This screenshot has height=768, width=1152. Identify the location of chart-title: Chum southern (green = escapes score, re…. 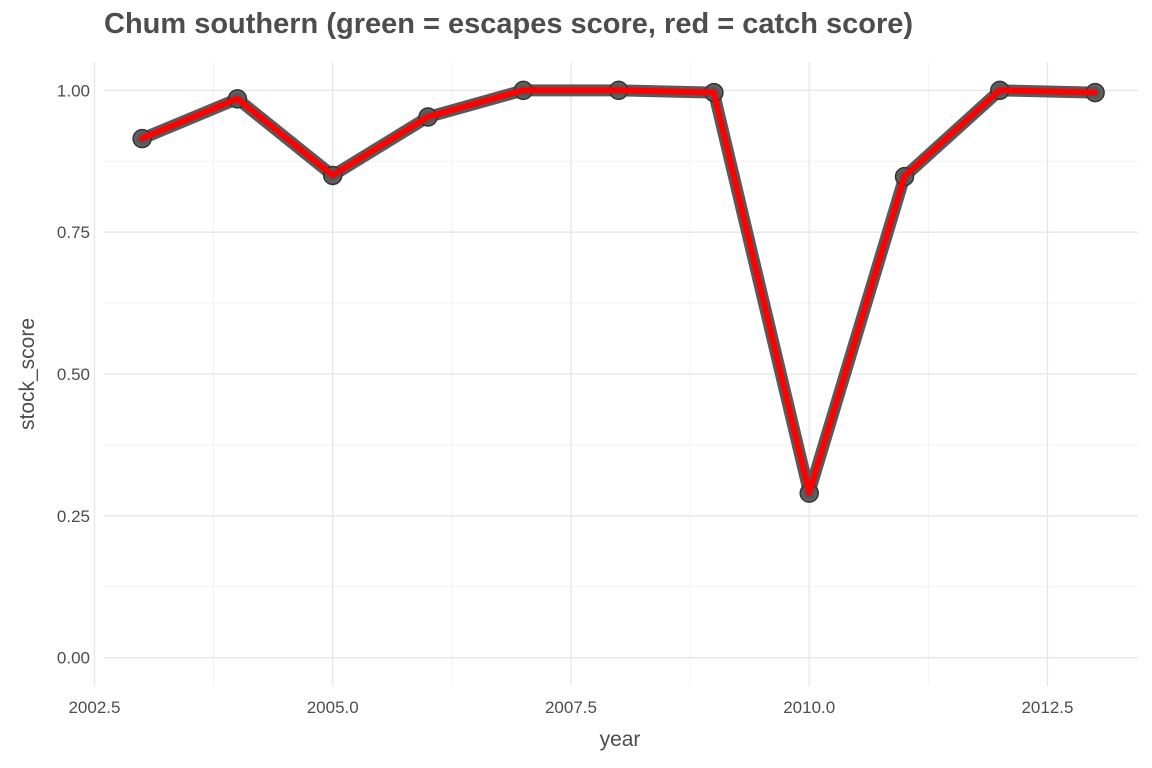
(509, 24).